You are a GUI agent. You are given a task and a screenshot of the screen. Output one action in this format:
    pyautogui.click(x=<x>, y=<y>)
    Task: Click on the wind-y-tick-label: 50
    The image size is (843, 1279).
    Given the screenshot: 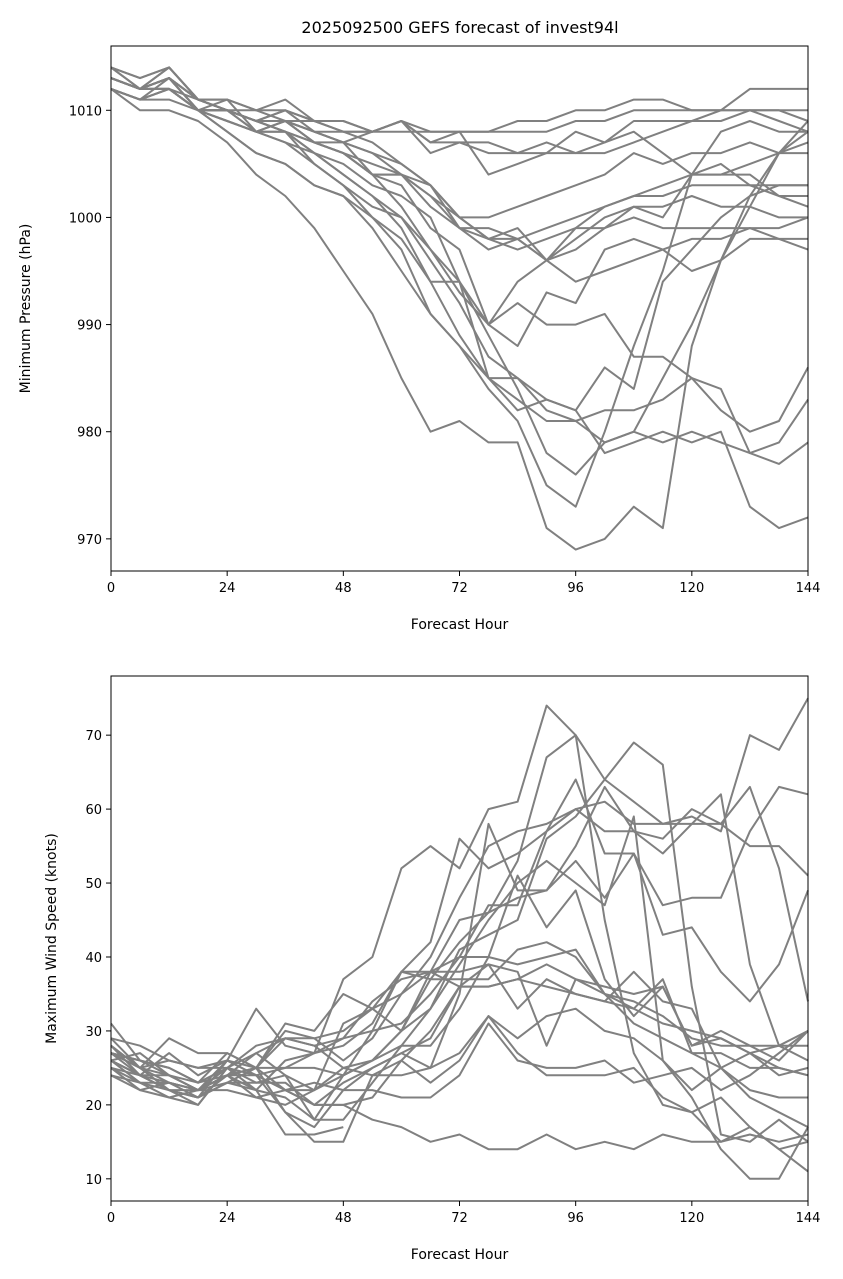 What is the action you would take?
    pyautogui.click(x=93, y=884)
    